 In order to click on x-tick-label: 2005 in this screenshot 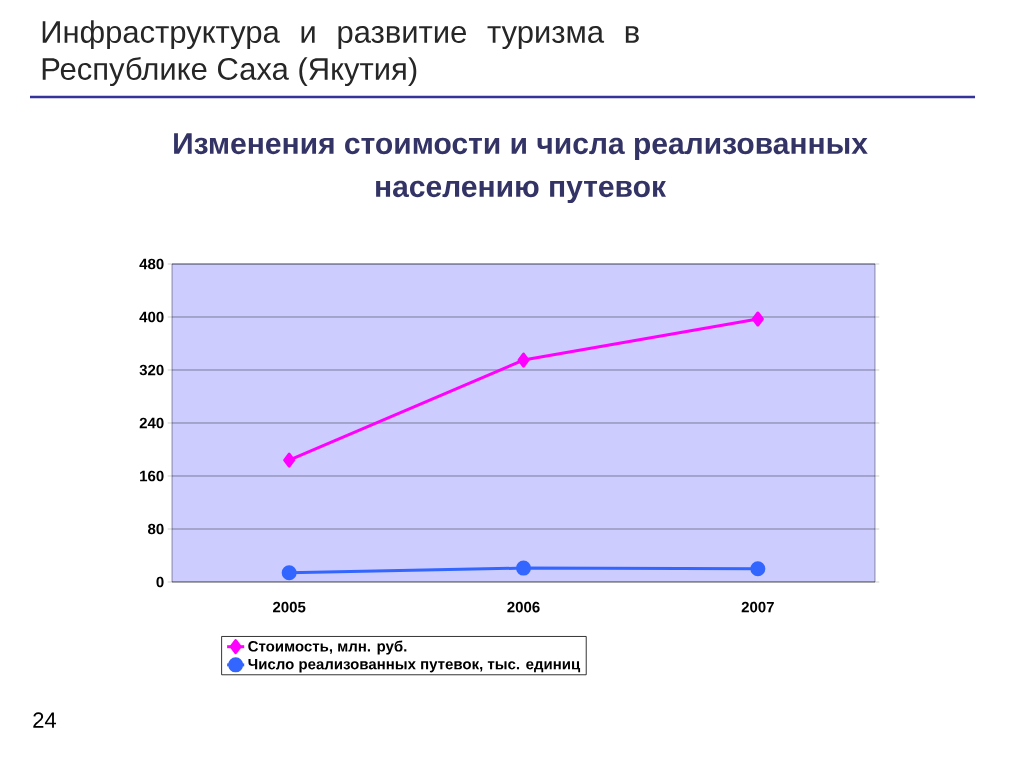, I will do `click(289, 607)`.